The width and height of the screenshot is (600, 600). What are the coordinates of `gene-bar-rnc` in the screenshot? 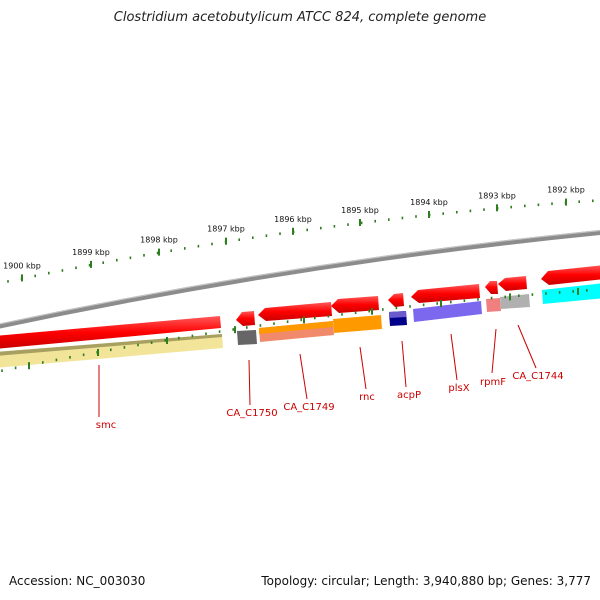 It's located at (357, 324).